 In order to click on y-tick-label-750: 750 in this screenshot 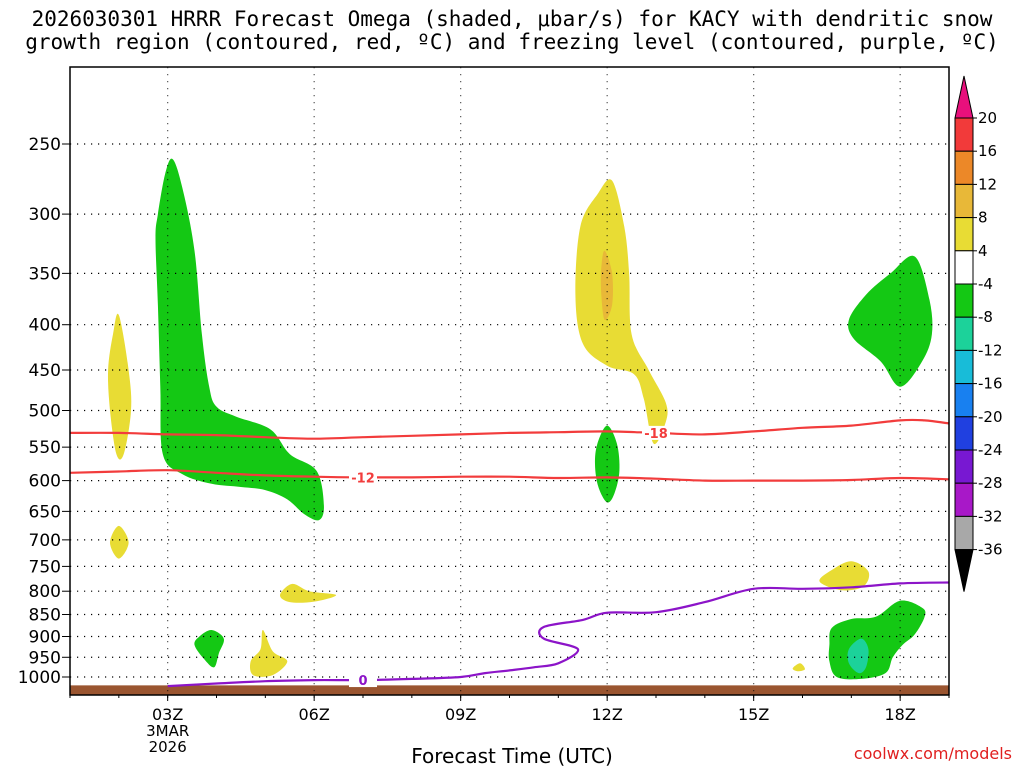, I will do `click(45, 567)`.